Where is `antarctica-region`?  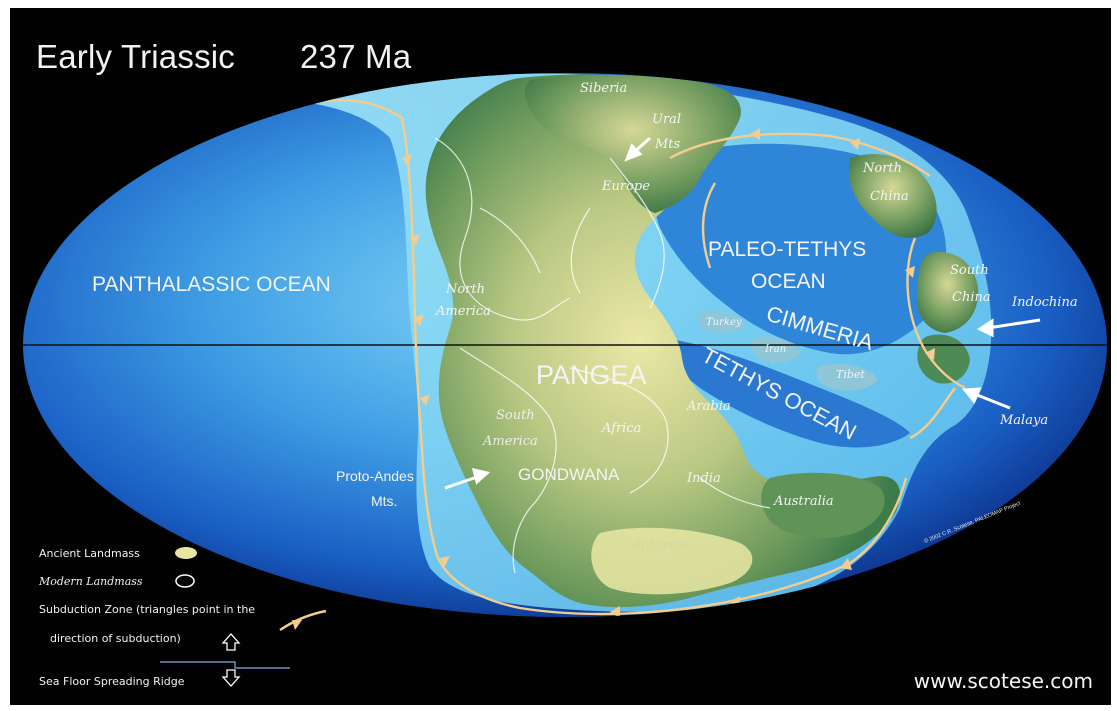
antarctica-region is located at coordinates (672, 561).